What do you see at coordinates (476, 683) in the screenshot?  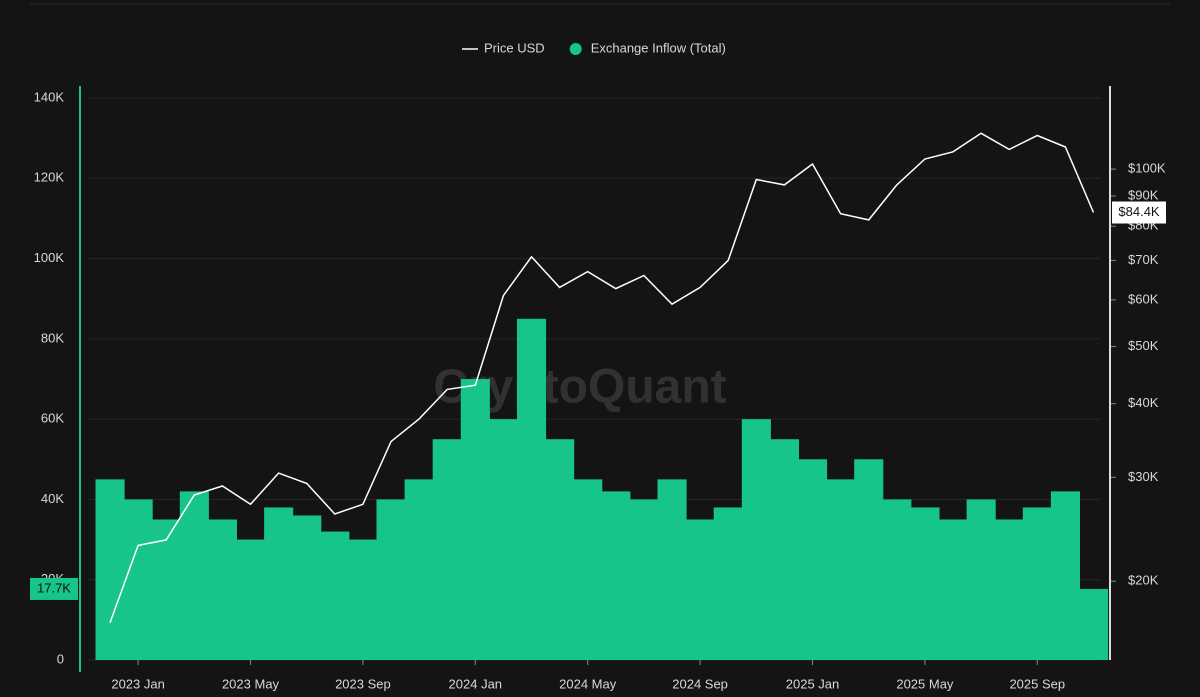 I see `x-tick-label: 2024 Jan` at bounding box center [476, 683].